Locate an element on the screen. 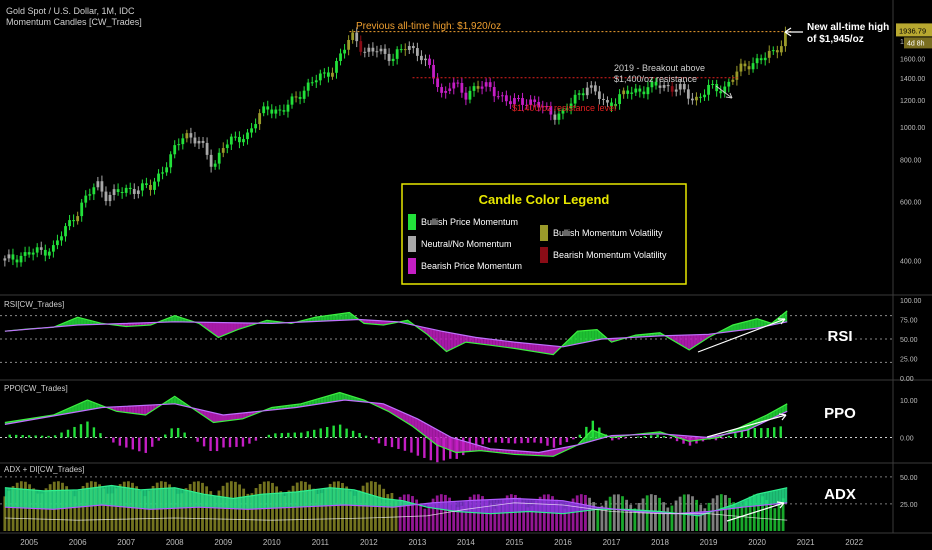  price-tick-label: 400.00 is located at coordinates (911, 262).